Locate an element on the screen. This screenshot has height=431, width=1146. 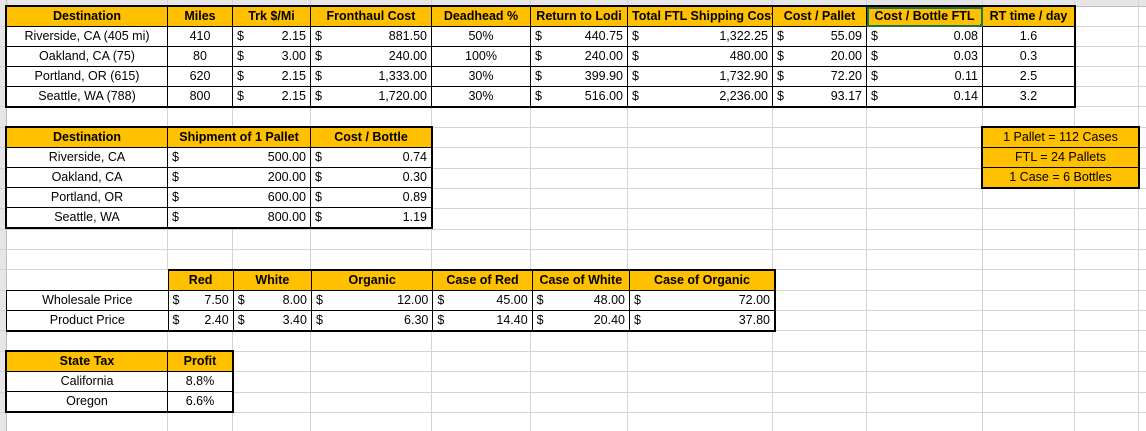
cell-shipment: $200.00 is located at coordinates (239, 177).